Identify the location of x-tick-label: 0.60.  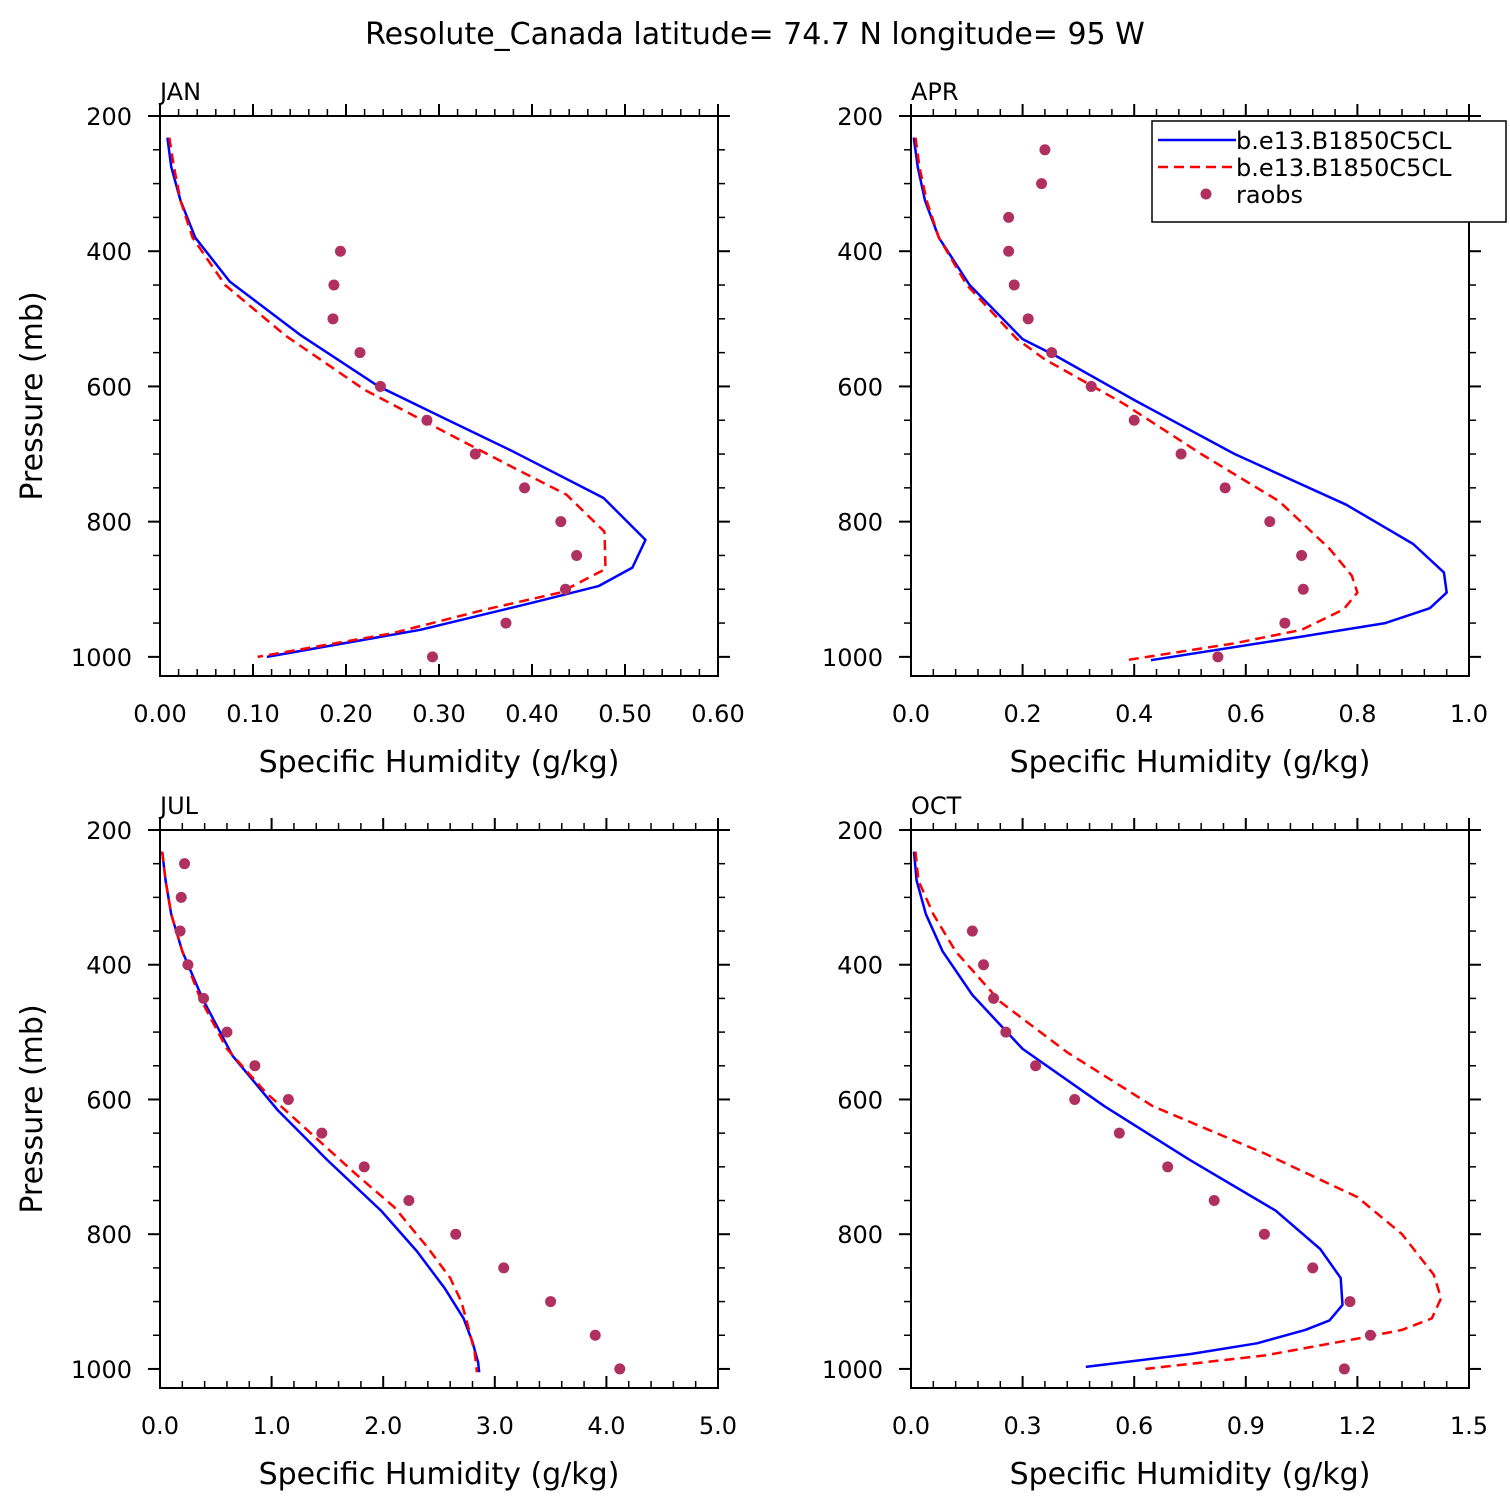
(717, 714).